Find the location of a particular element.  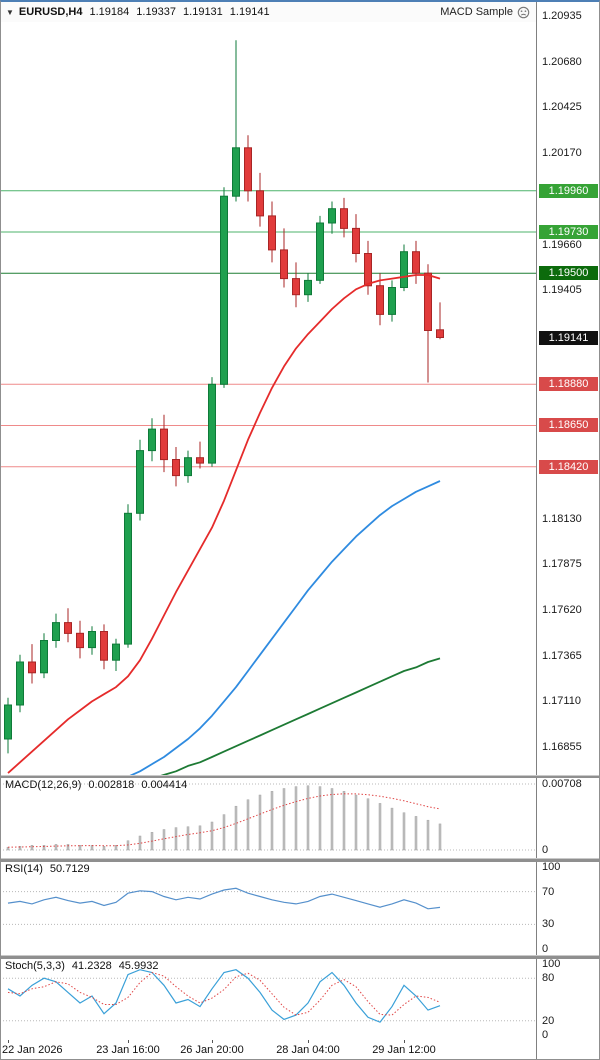

stochastic-scale-label: 80 is located at coordinates (548, 978).